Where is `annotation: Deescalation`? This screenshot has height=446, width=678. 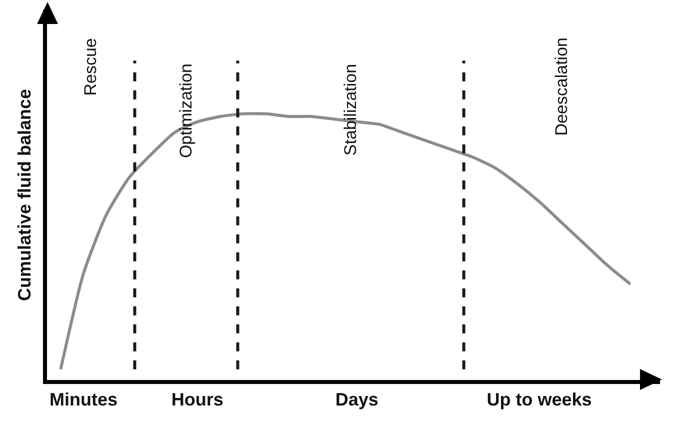
annotation: Deescalation is located at coordinates (561, 87).